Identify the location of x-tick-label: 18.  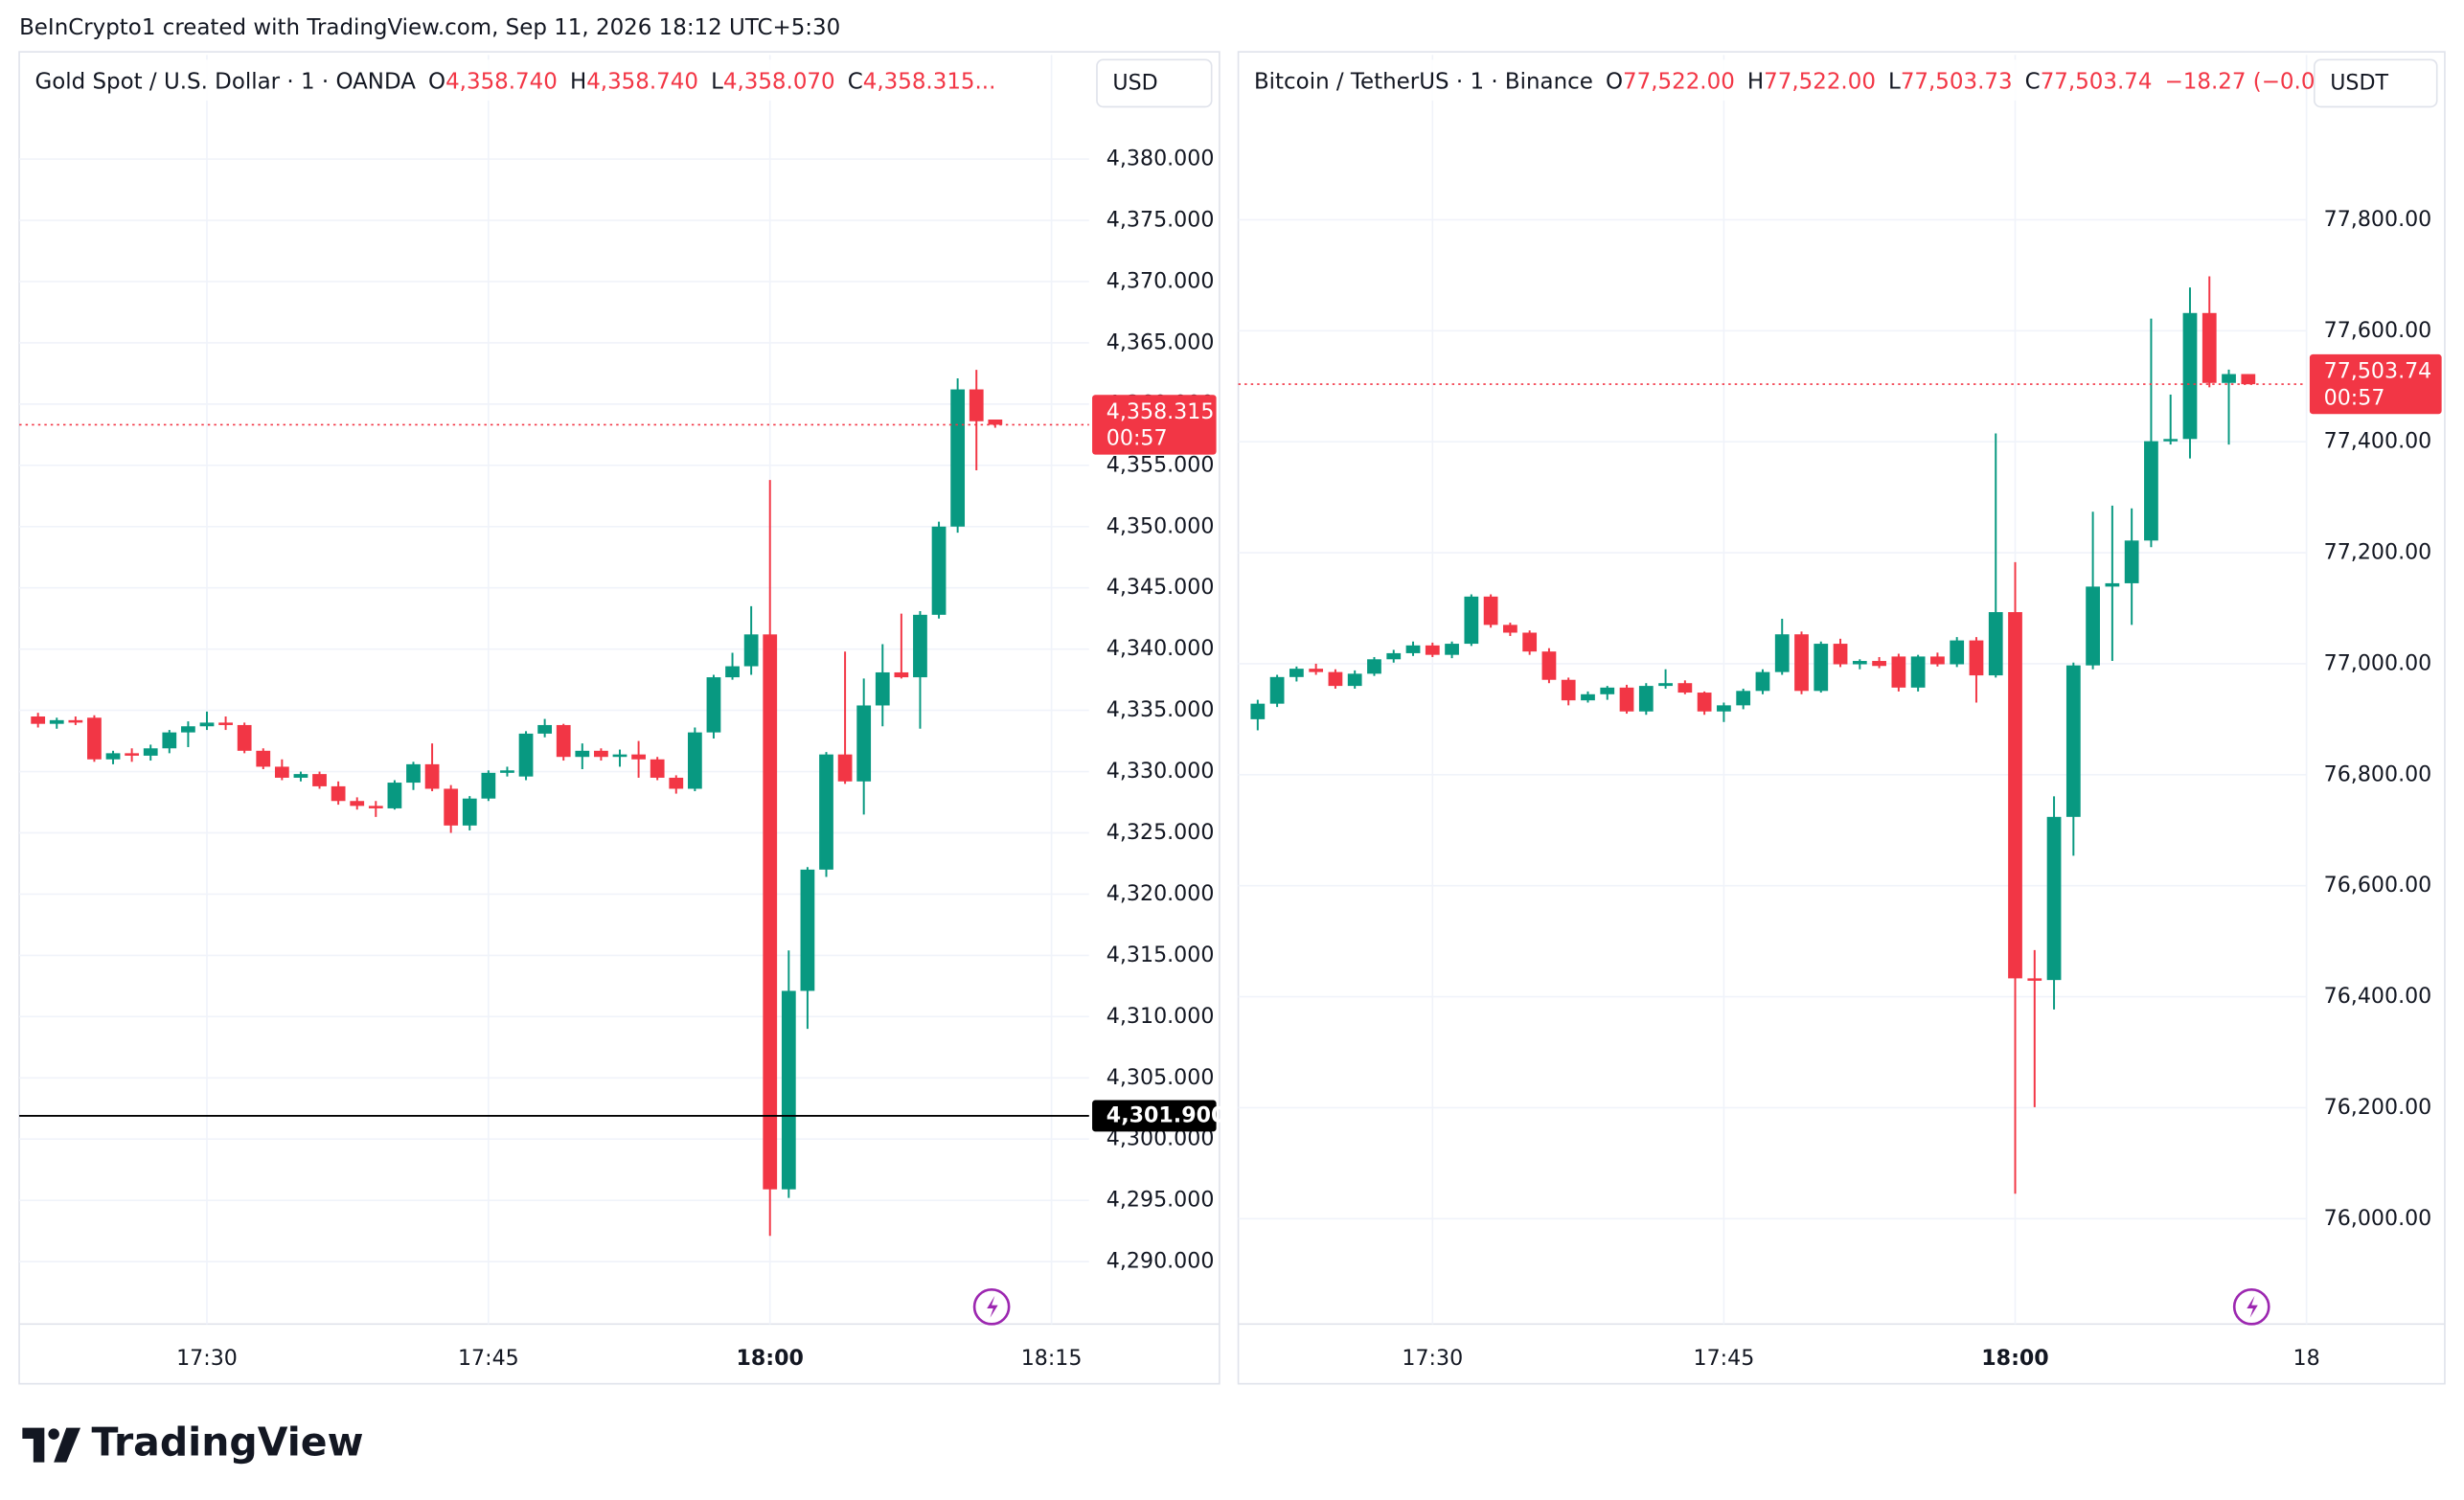
(2306, 1358).